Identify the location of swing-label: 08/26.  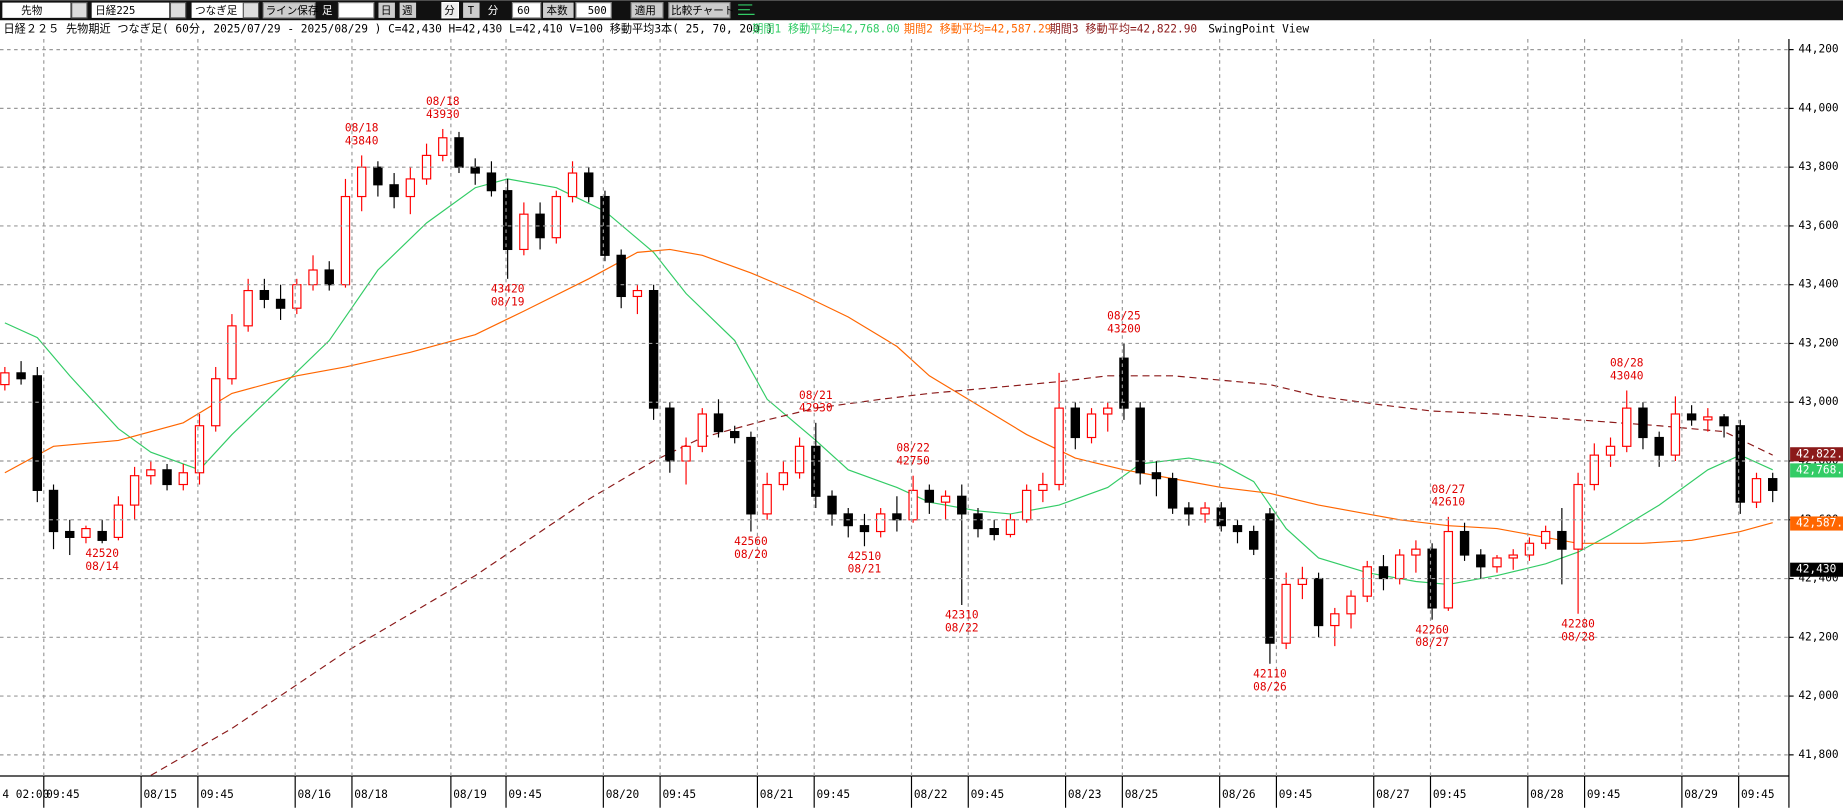
(1270, 686).